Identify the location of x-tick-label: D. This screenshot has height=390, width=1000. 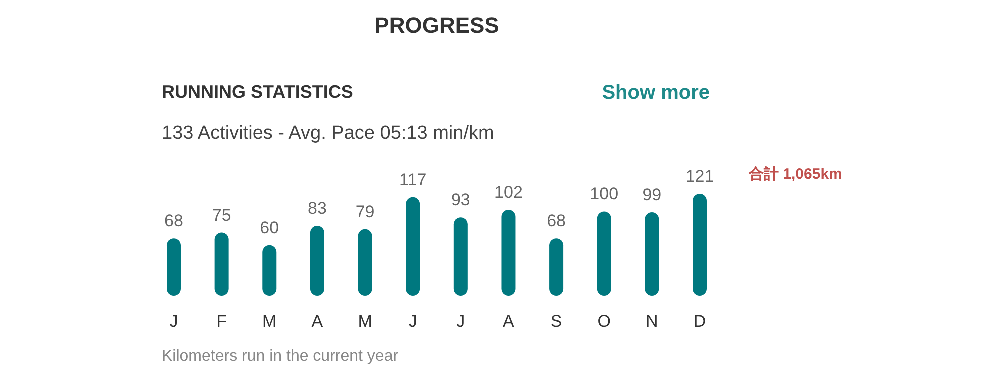
(700, 321).